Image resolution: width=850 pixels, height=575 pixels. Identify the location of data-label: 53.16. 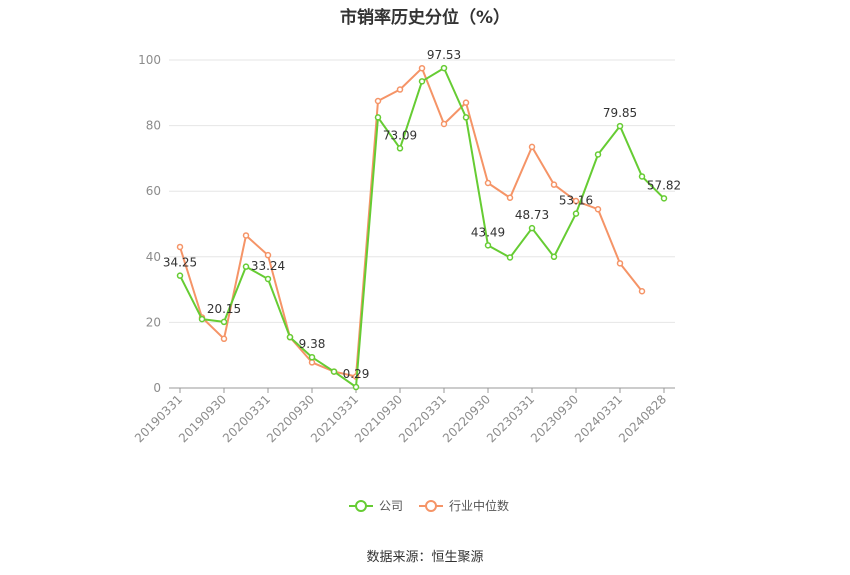
(576, 201).